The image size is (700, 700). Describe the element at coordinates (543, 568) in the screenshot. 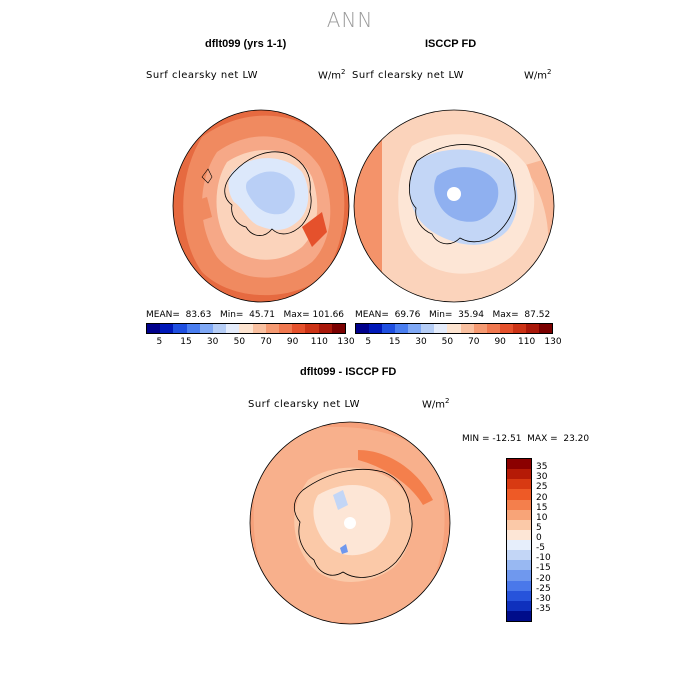

I see `colorbar-label: -15` at that location.